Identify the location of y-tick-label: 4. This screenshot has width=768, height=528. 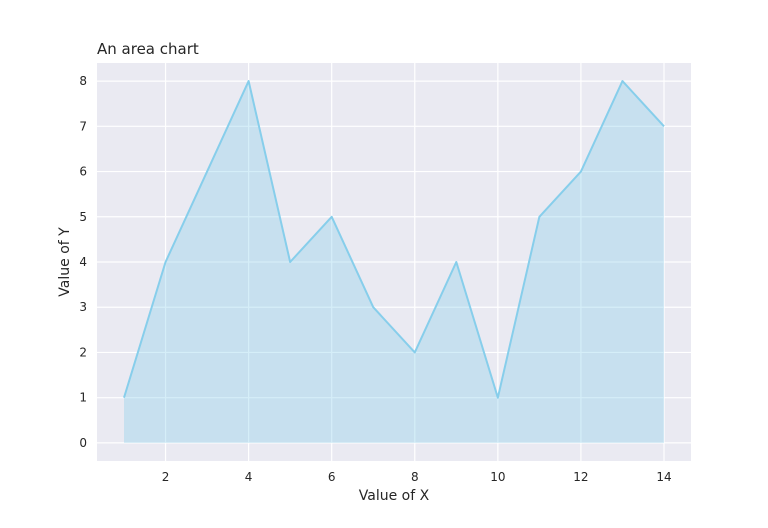
(83, 262).